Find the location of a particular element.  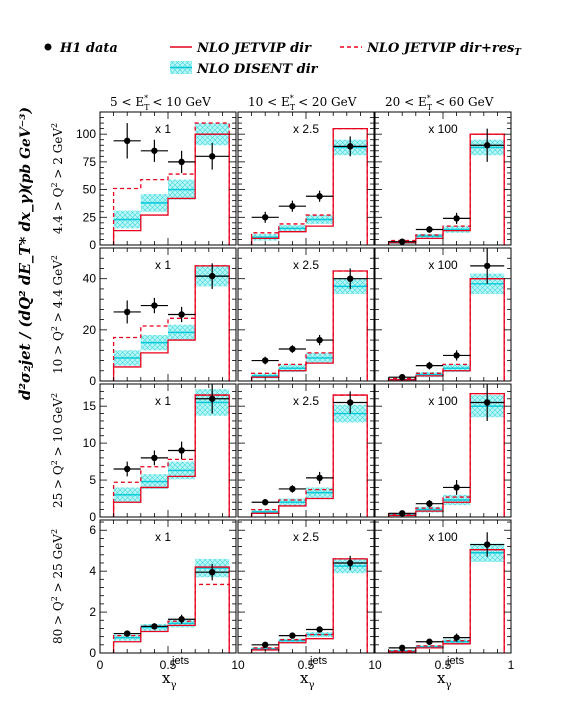

row-label-tail: > 4.4 GeV is located at coordinates (58, 293).